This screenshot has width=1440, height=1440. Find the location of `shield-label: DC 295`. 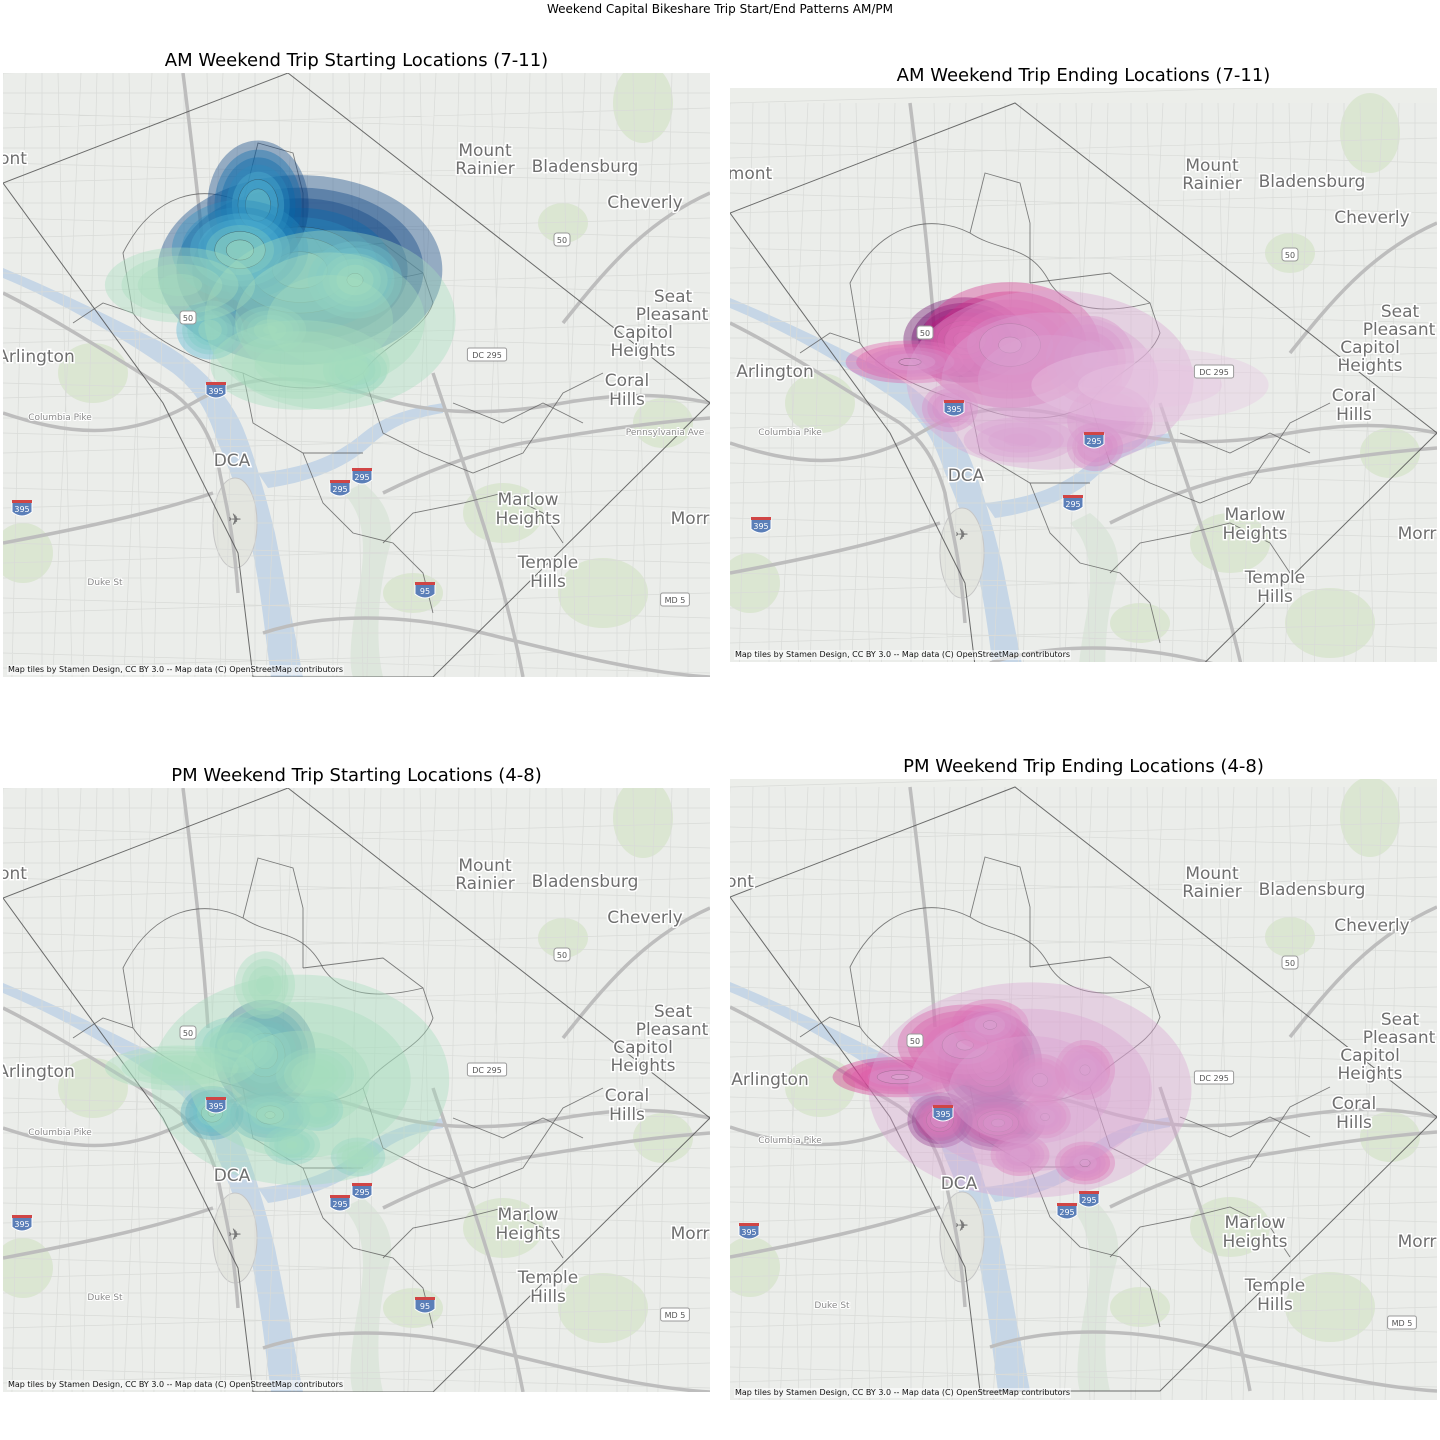

shield-label: DC 295 is located at coordinates (487, 355).